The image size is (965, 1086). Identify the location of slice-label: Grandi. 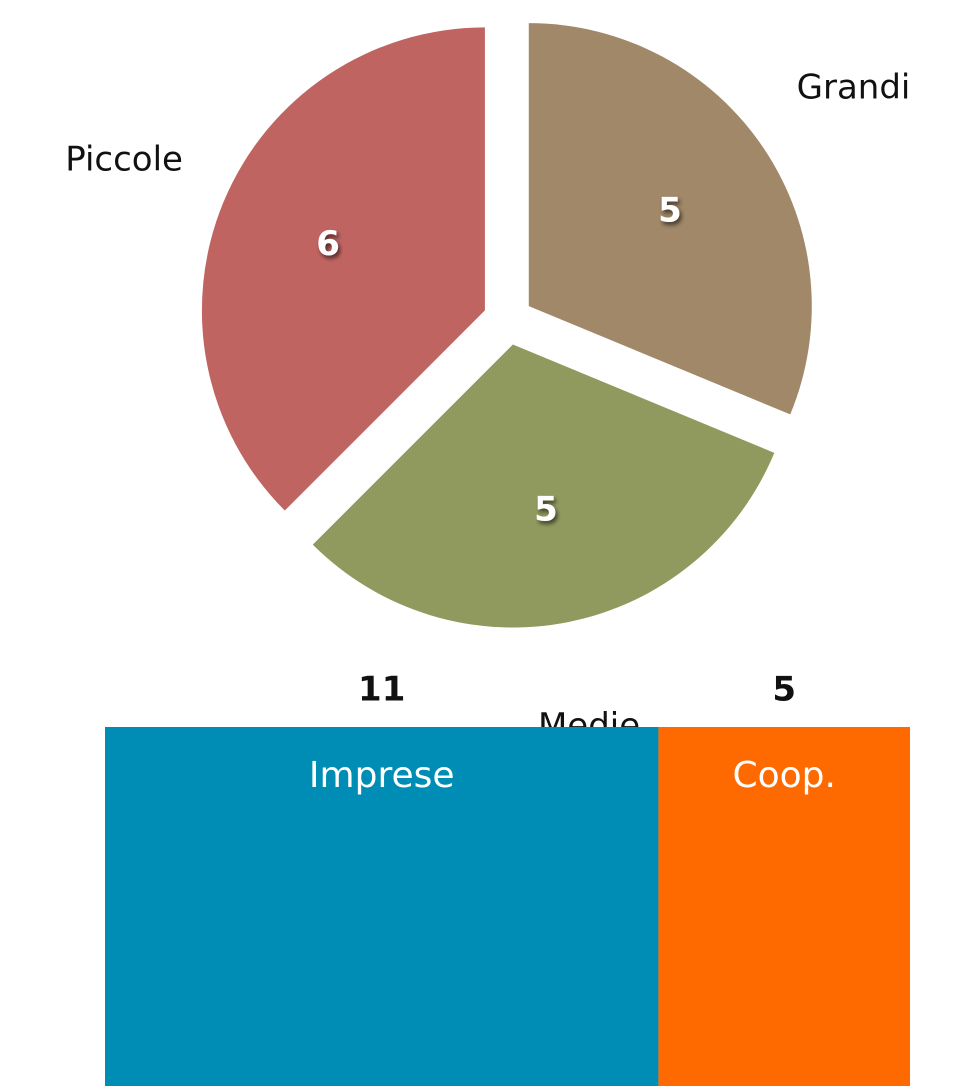
(854, 88).